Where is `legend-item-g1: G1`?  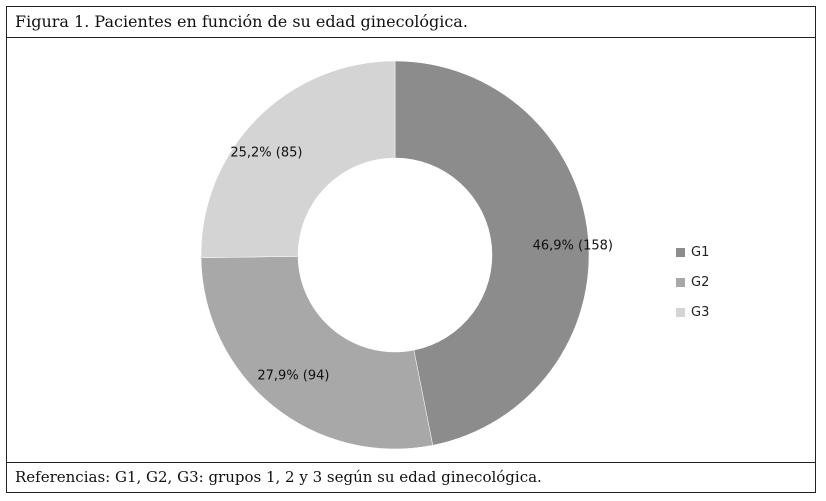
legend-item-g1: G1 is located at coordinates (692, 252).